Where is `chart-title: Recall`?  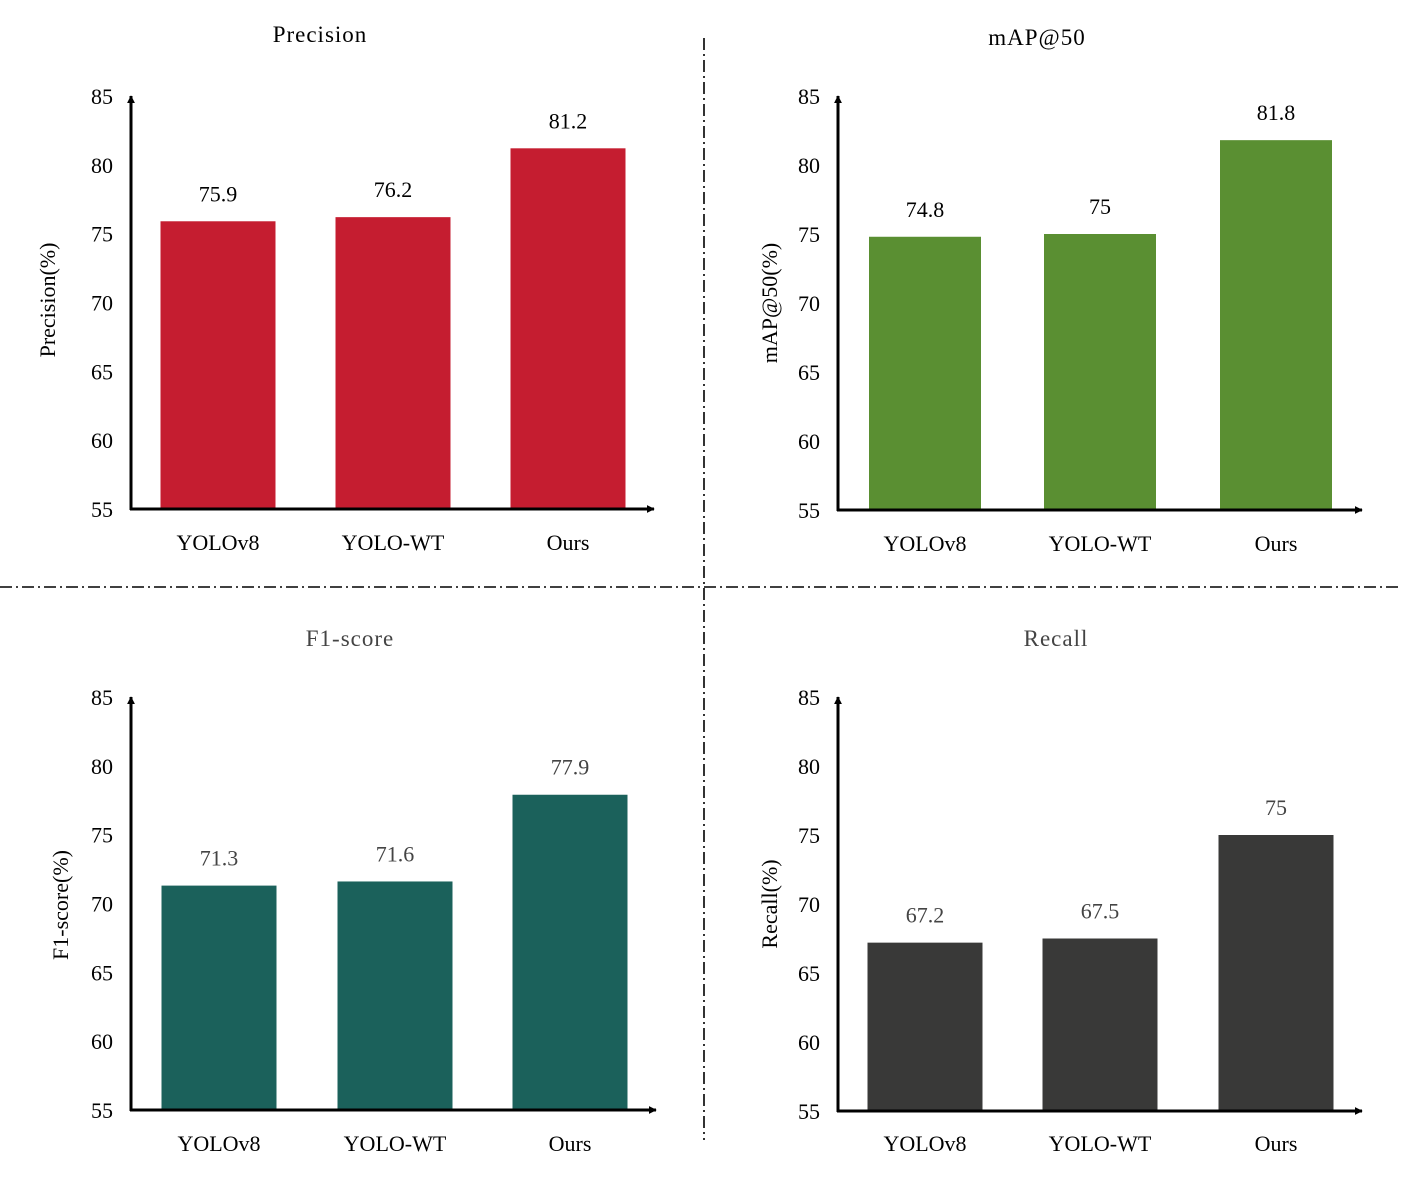 chart-title: Recall is located at coordinates (1056, 638).